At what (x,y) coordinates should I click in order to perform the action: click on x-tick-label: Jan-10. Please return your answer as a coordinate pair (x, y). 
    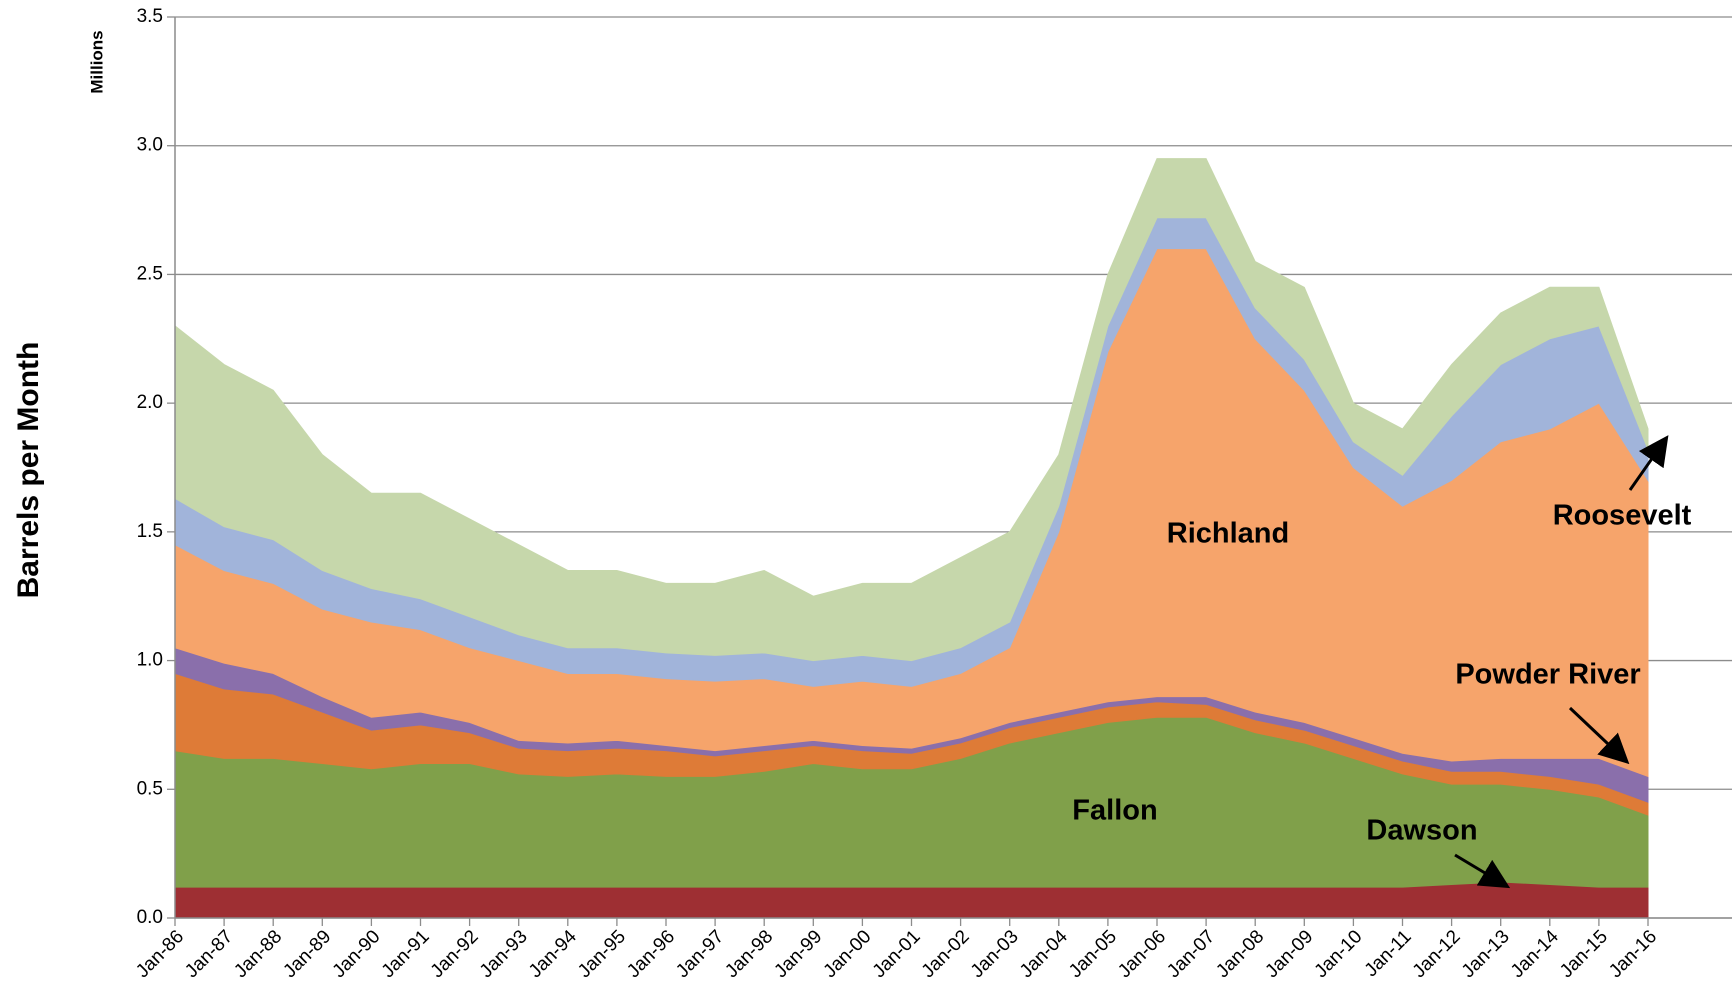
    Looking at the image, I should click on (1339, 954).